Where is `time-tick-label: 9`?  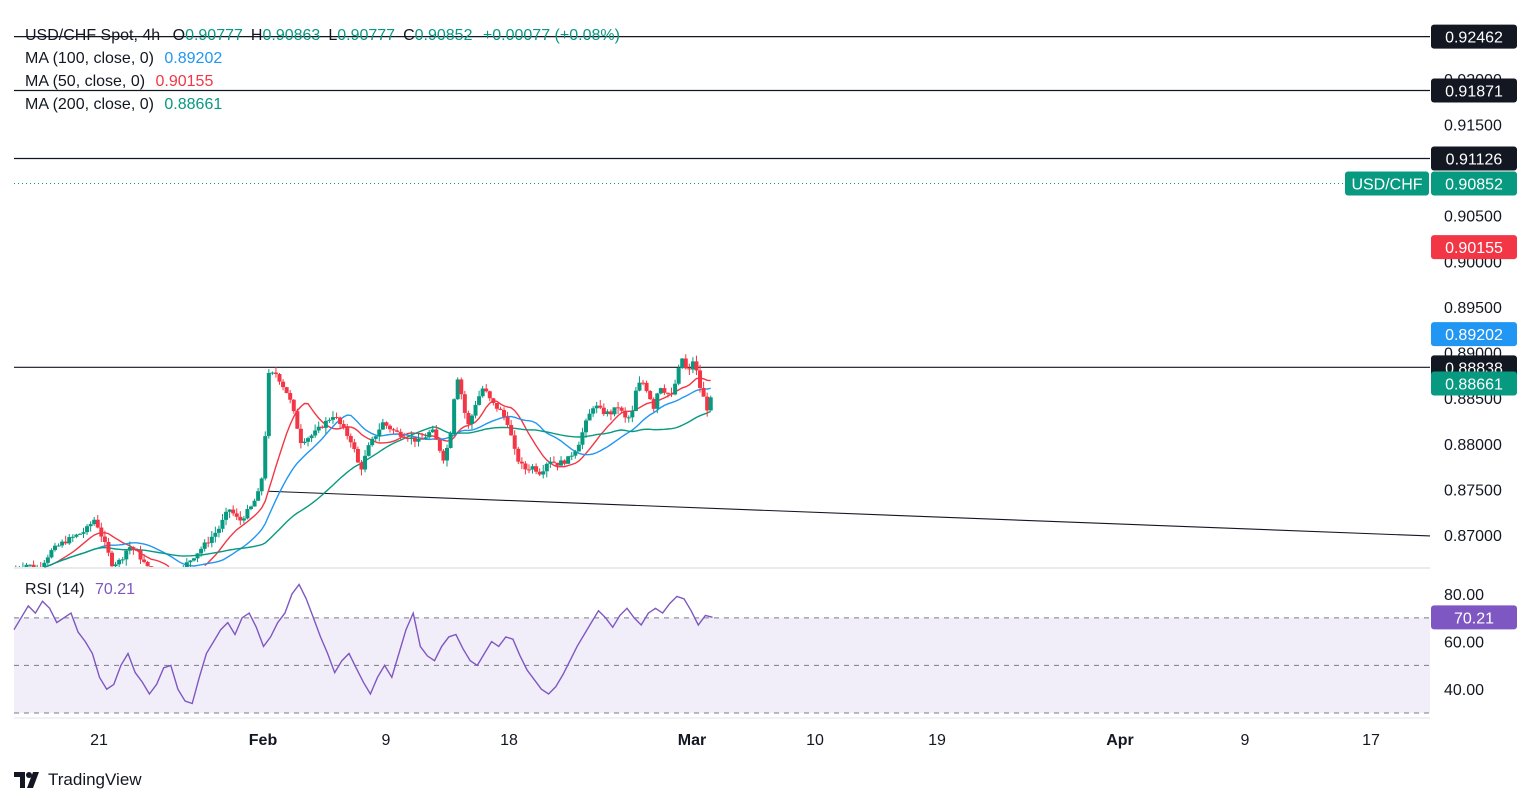
time-tick-label: 9 is located at coordinates (1245, 740).